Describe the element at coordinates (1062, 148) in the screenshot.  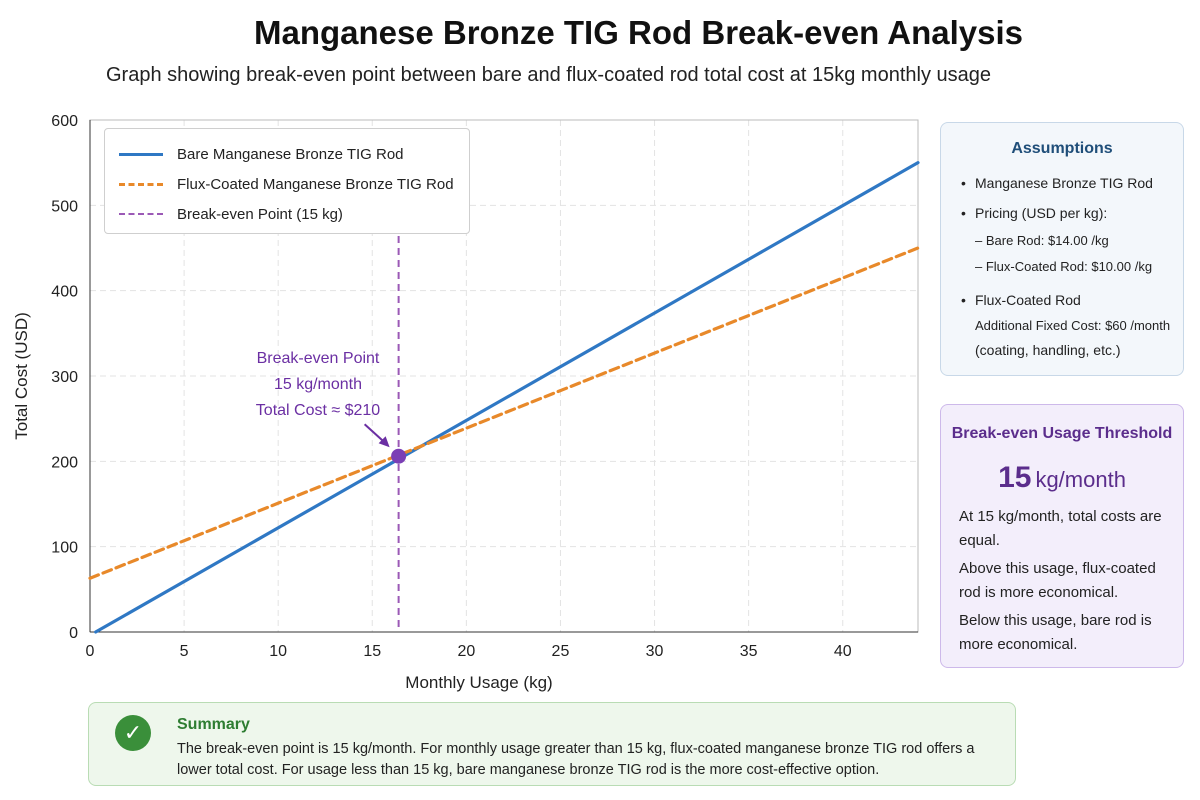
I see `assumptions-title: Assumptions` at that location.